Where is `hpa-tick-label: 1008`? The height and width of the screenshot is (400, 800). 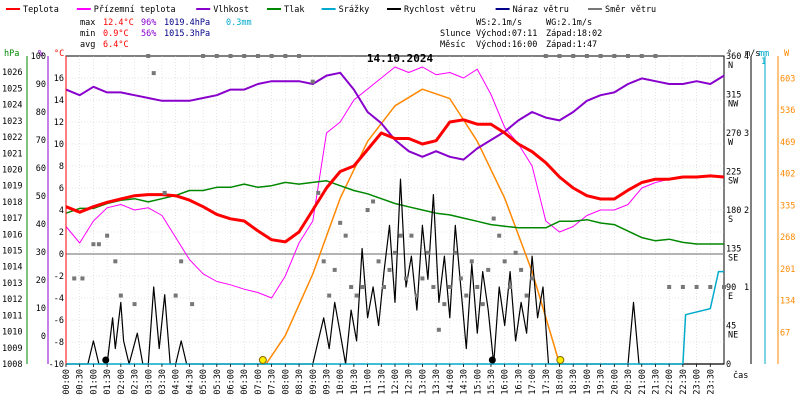 hpa-tick-label: 1008 is located at coordinates (12, 365).